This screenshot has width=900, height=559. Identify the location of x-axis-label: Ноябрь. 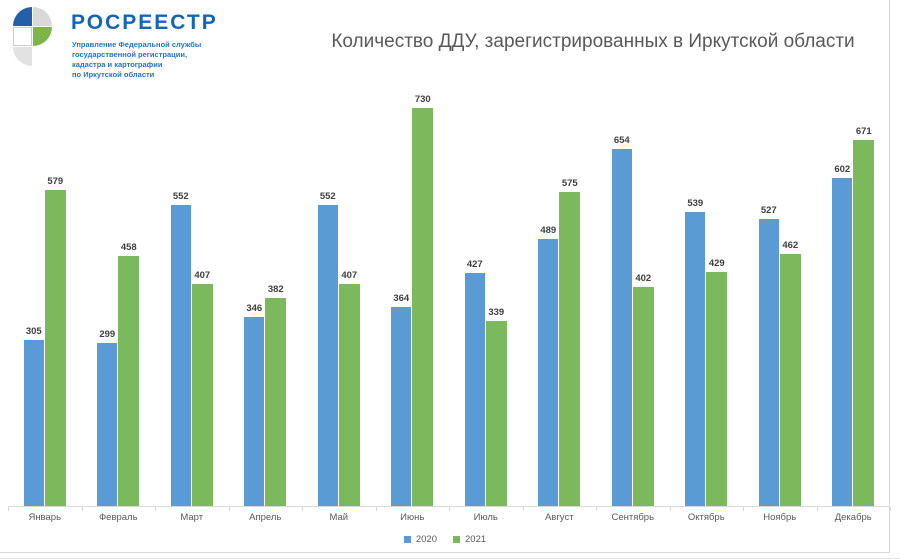
(780, 517).